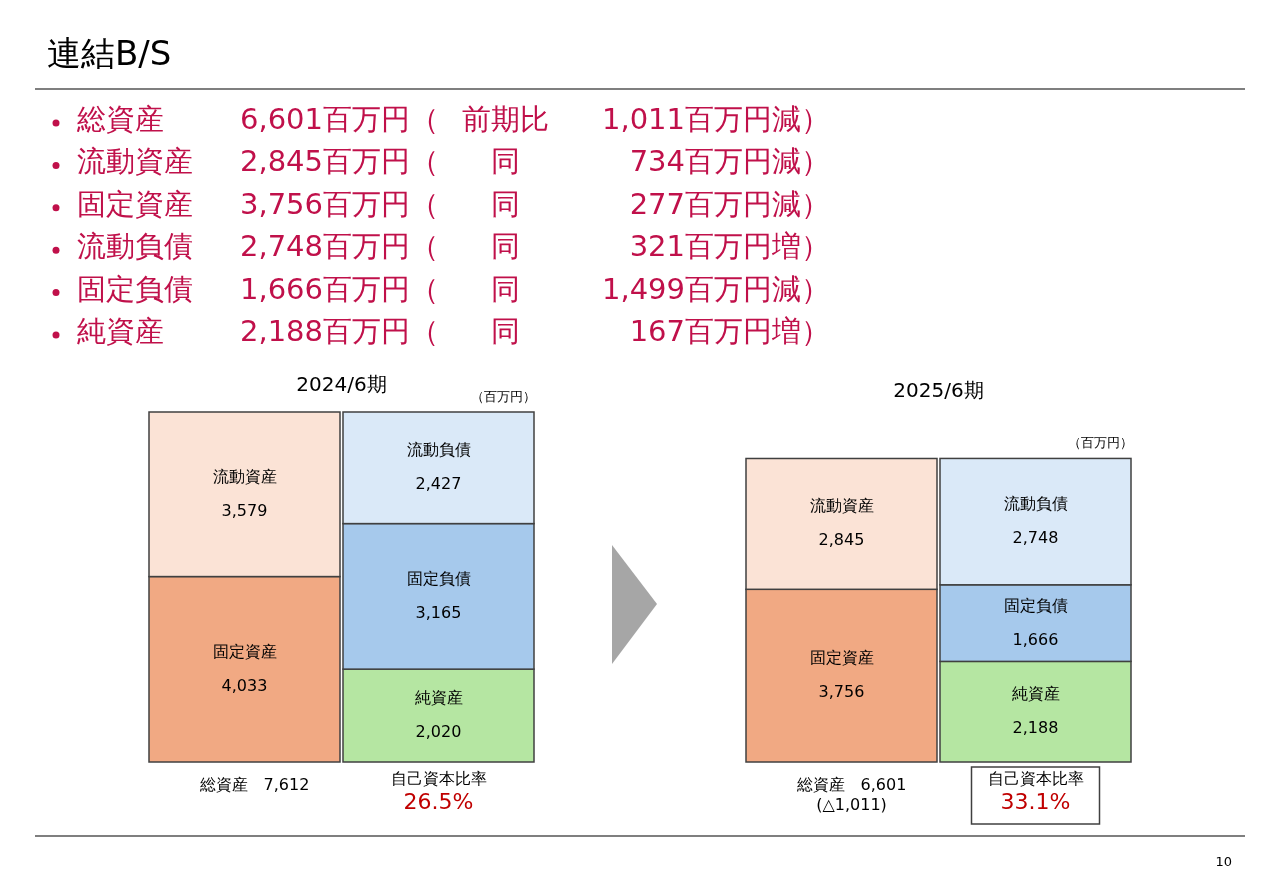 The image size is (1280, 886). What do you see at coordinates (340, 119) in the screenshot?
I see `text: 6,601百万円（` at bounding box center [340, 119].